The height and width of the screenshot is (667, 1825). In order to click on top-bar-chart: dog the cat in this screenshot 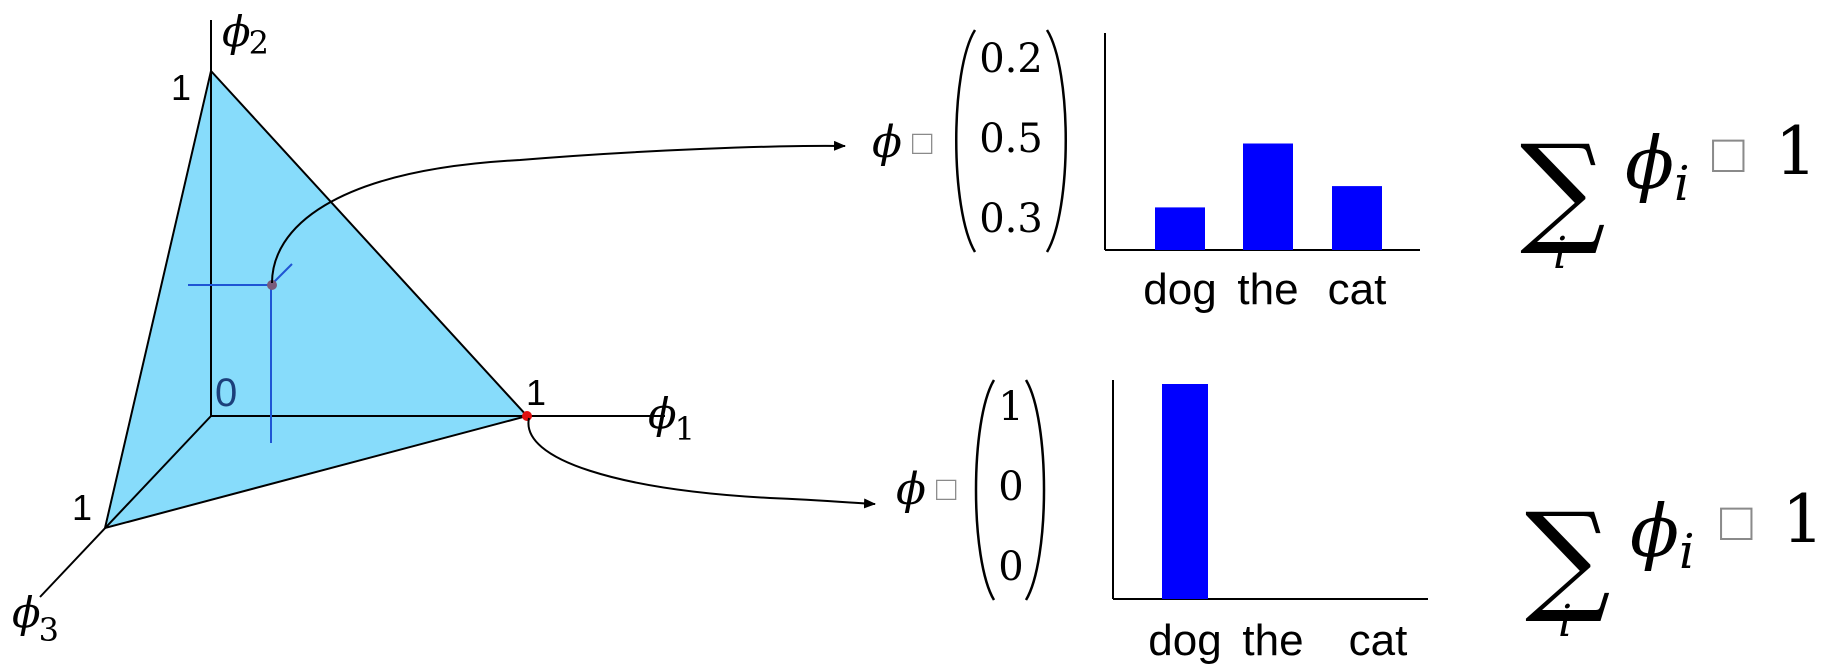, I will do `click(1262, 173)`.